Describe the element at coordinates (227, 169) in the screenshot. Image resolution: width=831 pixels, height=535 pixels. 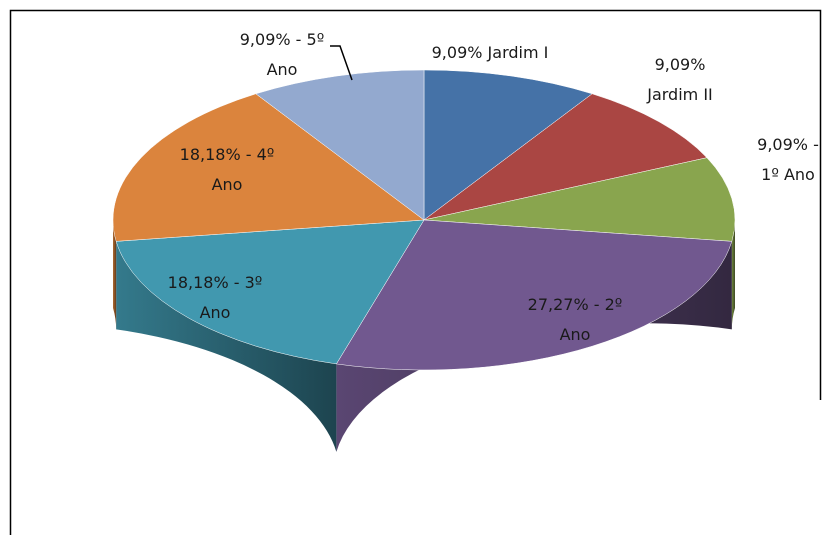
I see `data-label: 18,18% - 4º Ano` at that location.